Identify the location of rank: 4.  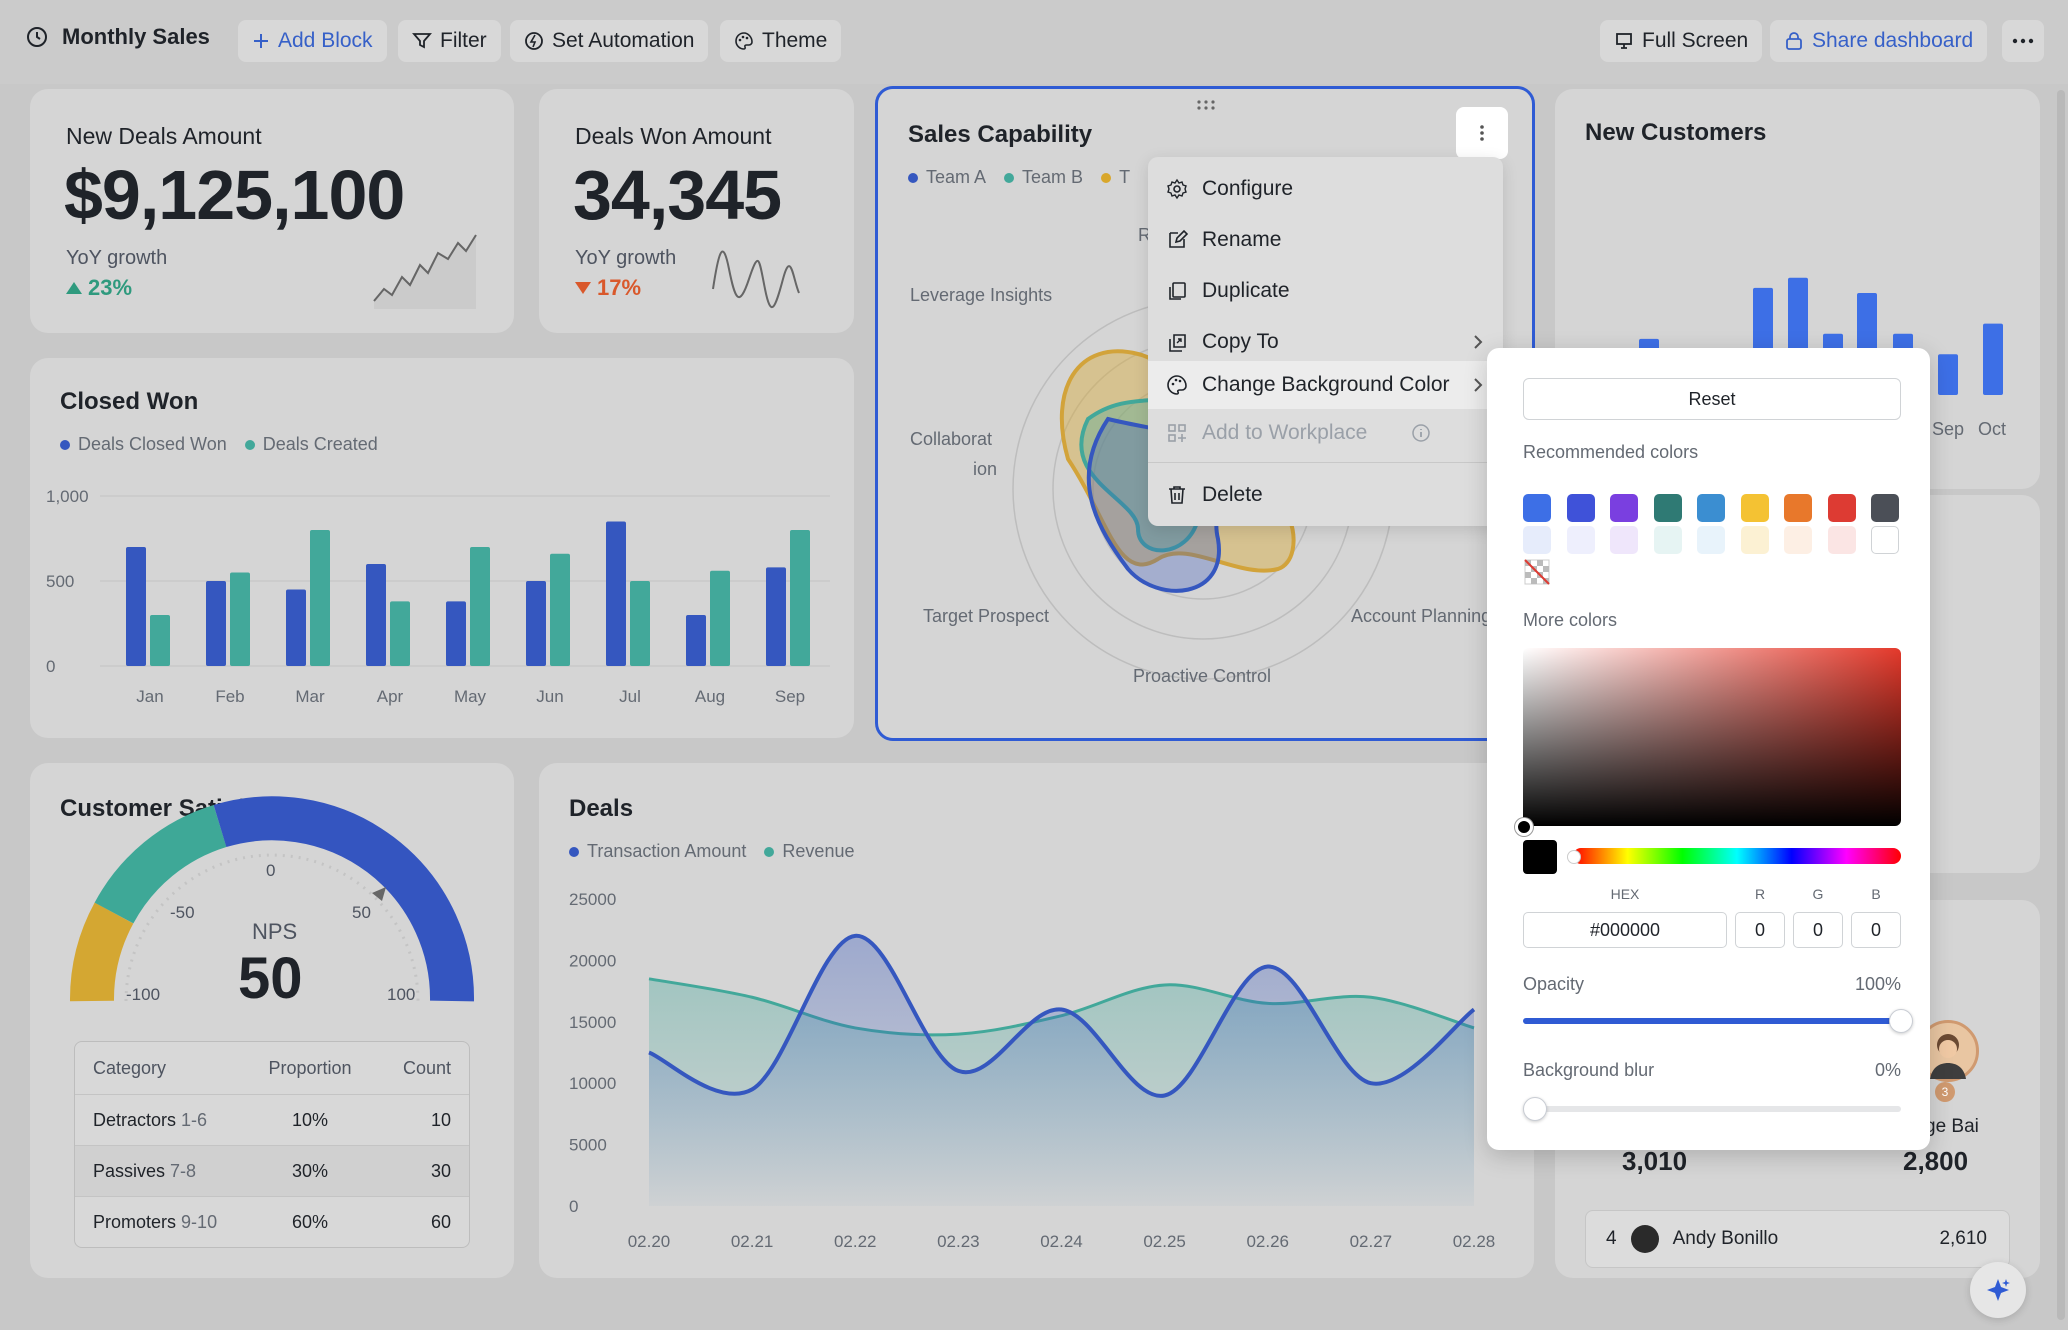
(1611, 1238).